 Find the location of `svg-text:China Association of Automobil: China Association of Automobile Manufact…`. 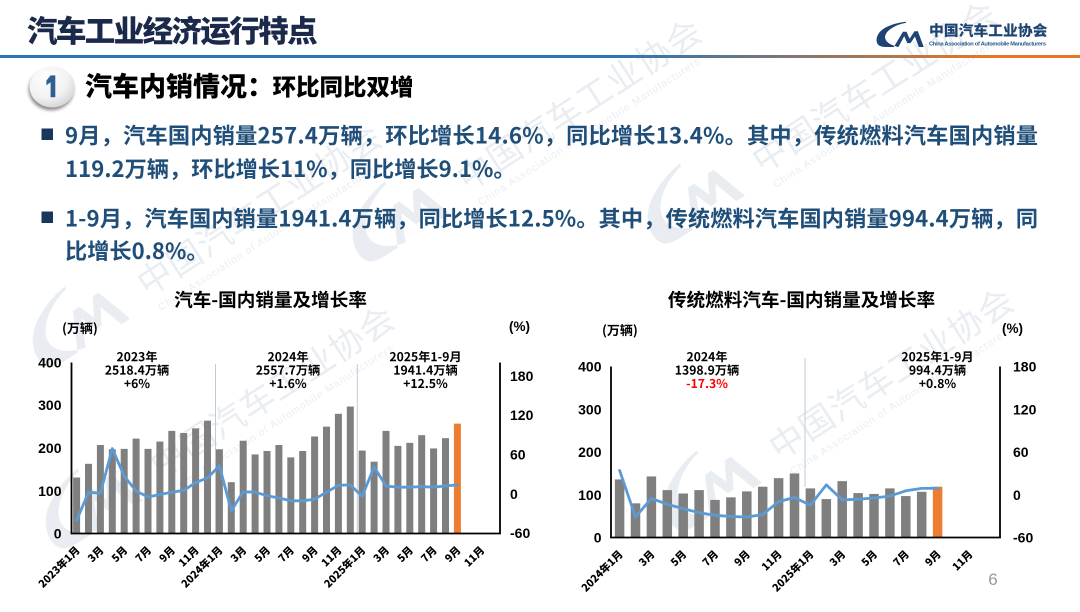

svg-text:China Association of Automobil: China Association of Automobile Manufact… is located at coordinates (987, 44).